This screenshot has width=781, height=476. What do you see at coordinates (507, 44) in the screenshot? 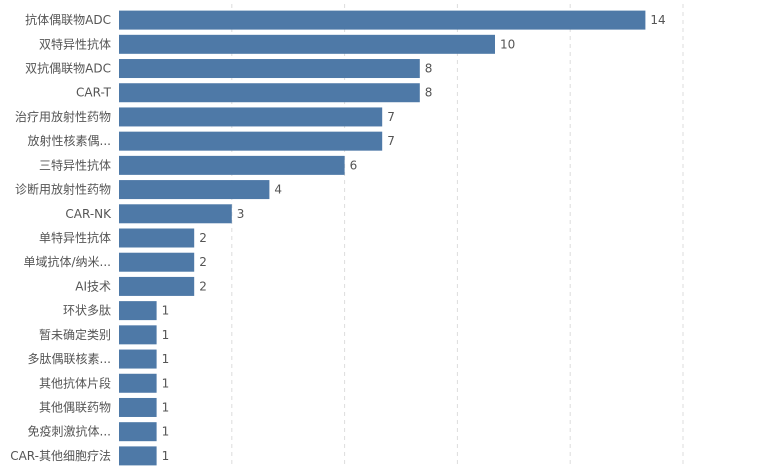
I see `value-label: 10` at bounding box center [507, 44].